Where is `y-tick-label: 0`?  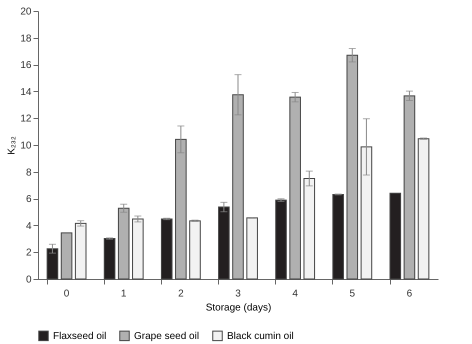 y-tick-label: 0 is located at coordinates (29, 280).